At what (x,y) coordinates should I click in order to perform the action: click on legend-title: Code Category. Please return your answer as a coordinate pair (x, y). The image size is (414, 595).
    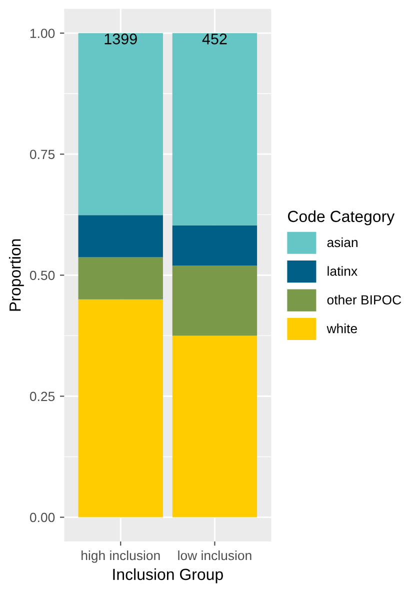
    Looking at the image, I should click on (341, 218).